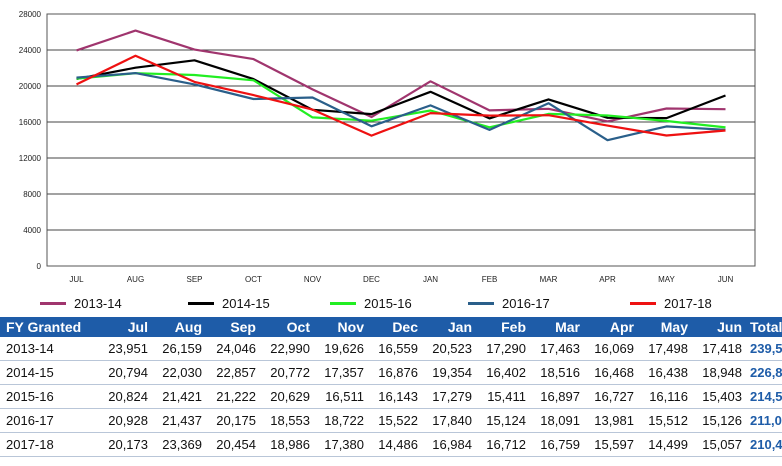  Describe the element at coordinates (719, 396) in the screenshot. I see `table-cell: 15,403` at that location.